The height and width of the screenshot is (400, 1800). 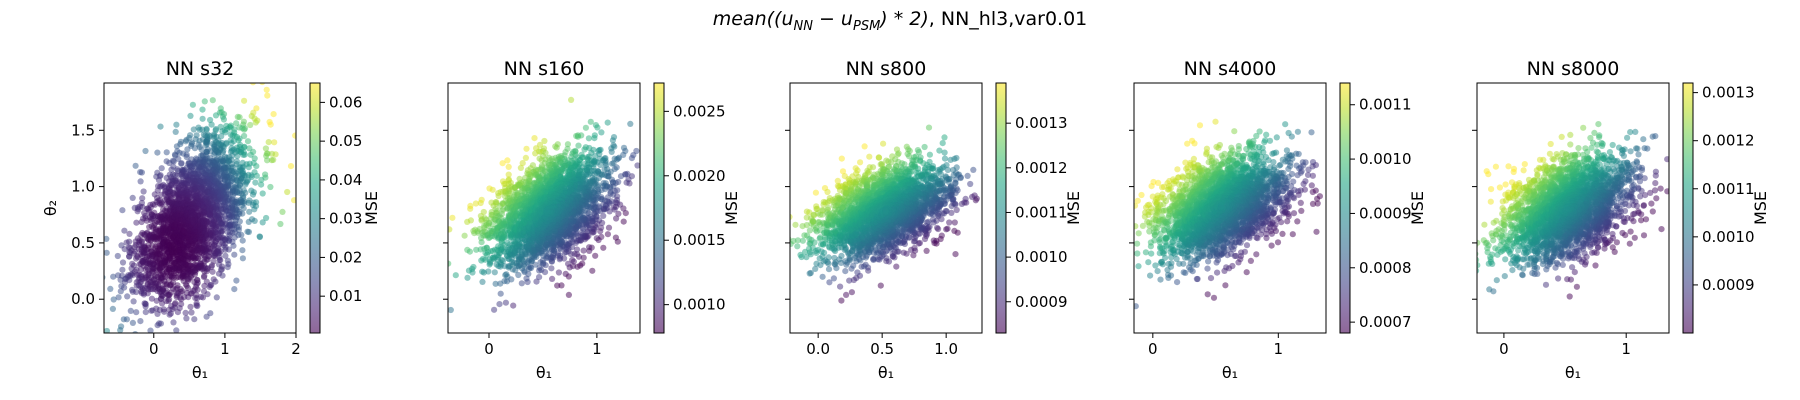 What do you see at coordinates (200, 372) in the screenshot?
I see `x-axis-label: θ₁` at bounding box center [200, 372].